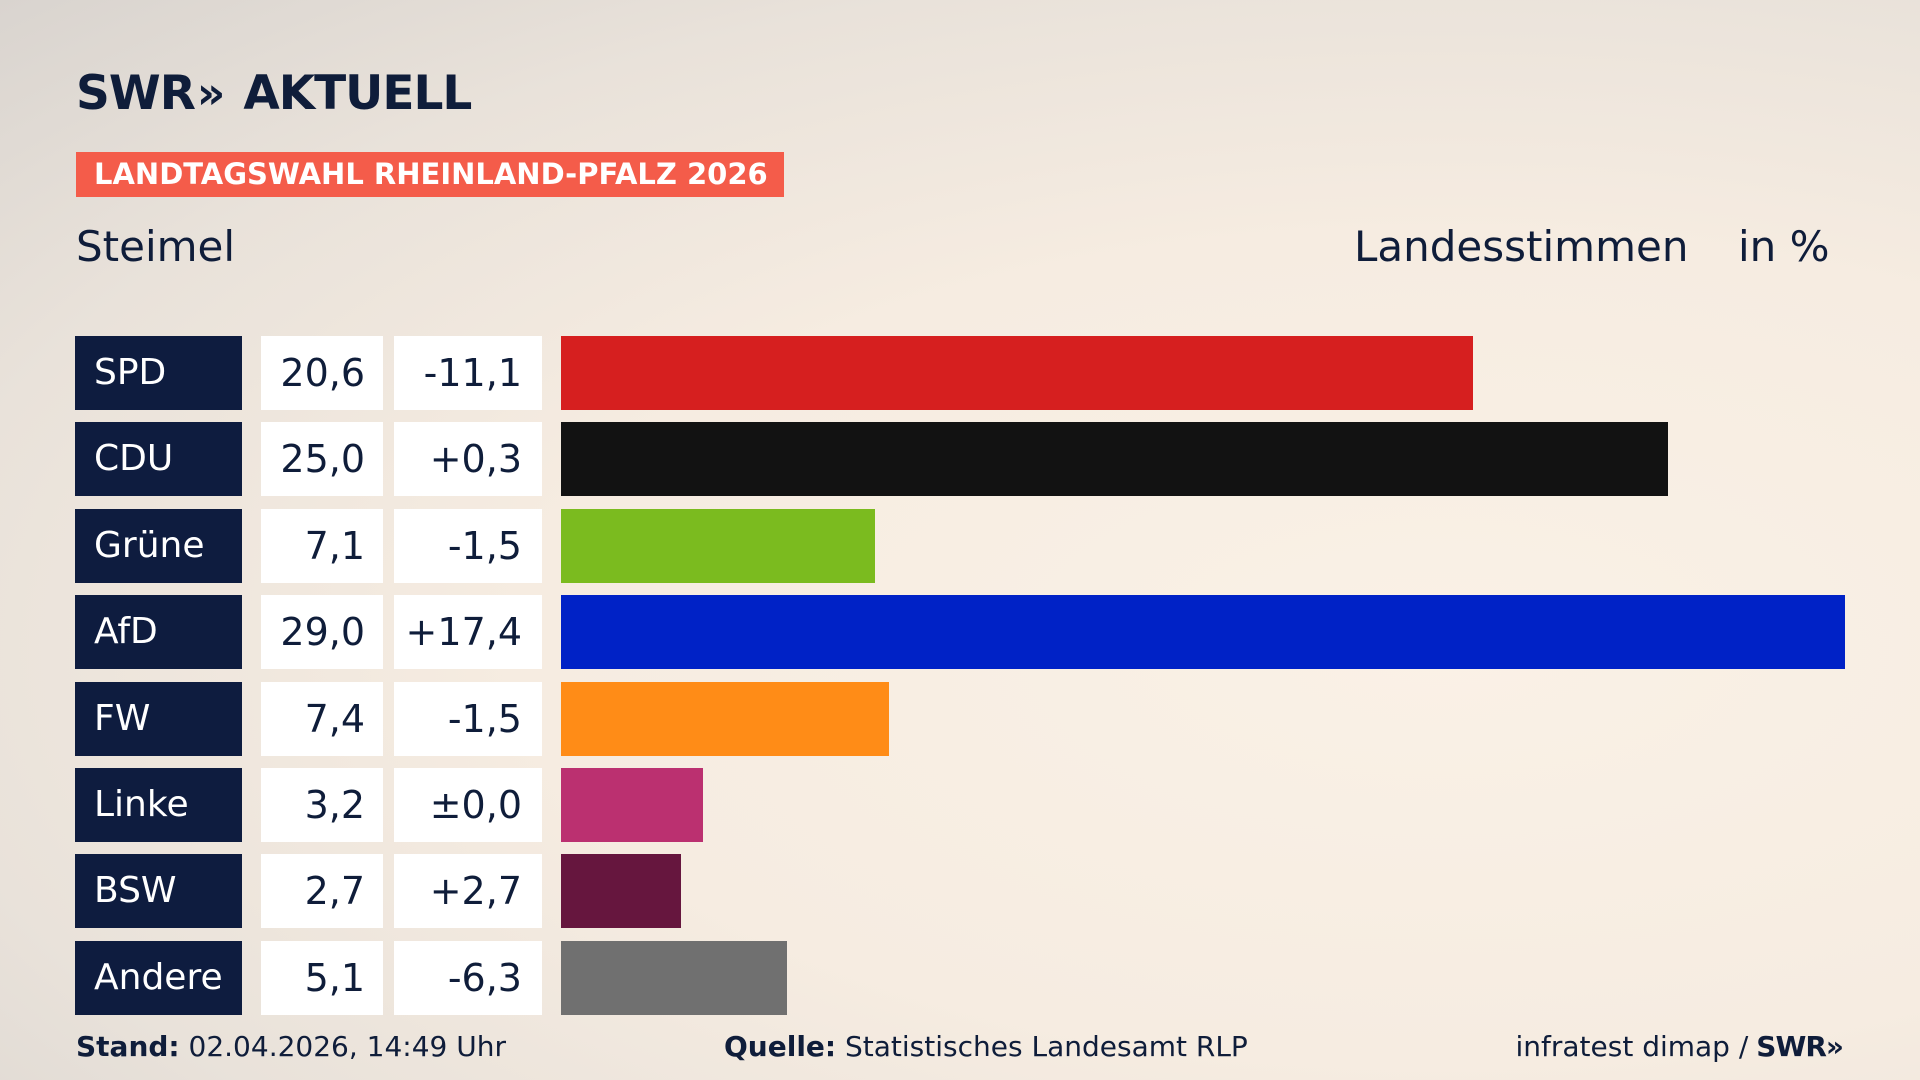 This screenshot has width=1920, height=1080. I want to click on value-label: 25,0, so click(322, 459).